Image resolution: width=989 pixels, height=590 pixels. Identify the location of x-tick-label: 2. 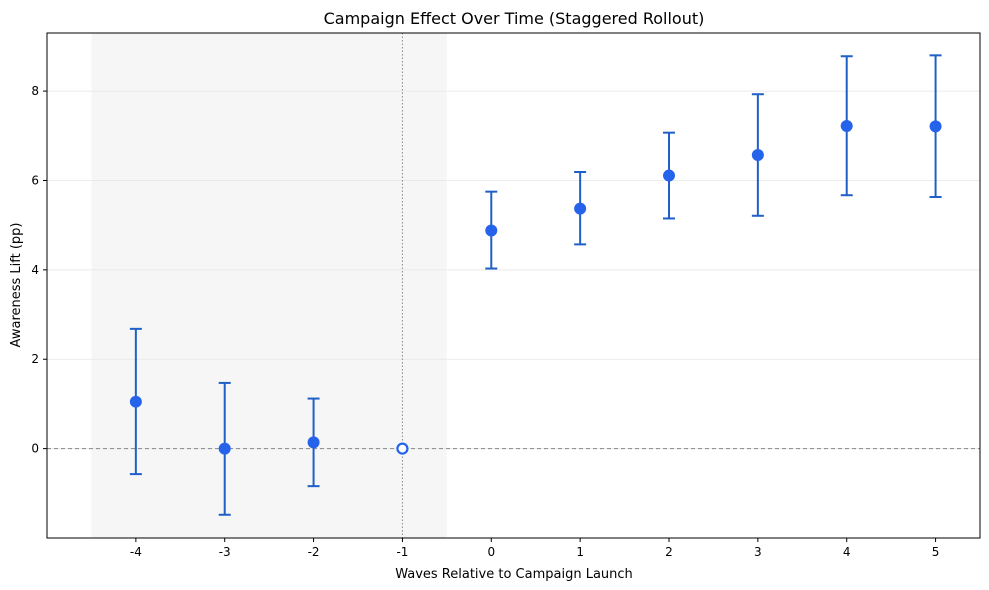
(669, 552).